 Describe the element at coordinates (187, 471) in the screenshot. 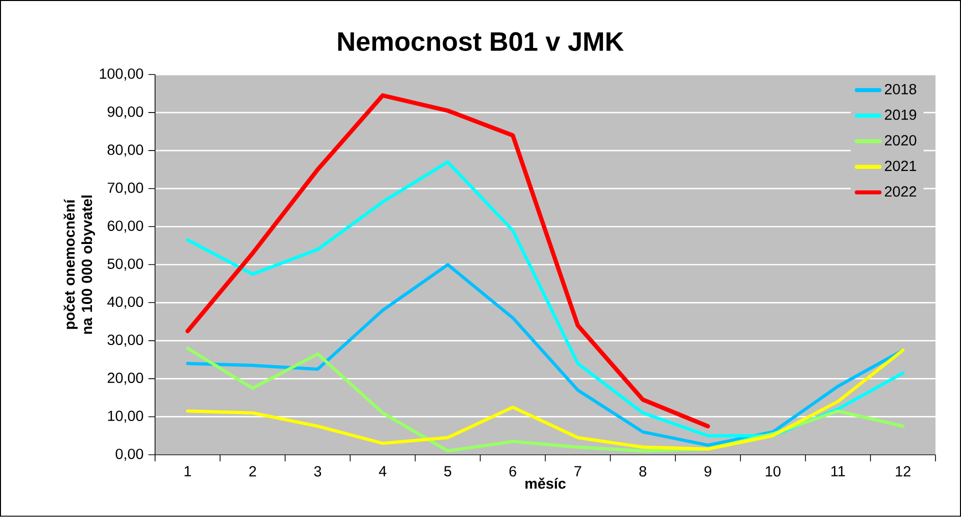

I see `x-tick-label: 1` at that location.